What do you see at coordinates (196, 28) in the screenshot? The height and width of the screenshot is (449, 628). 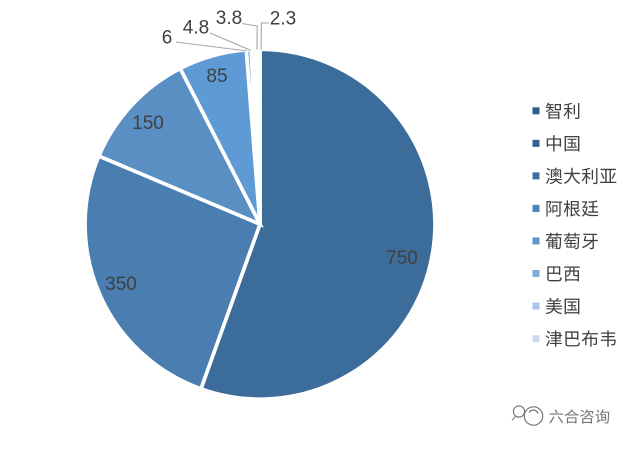 I see `svg-text: 4.8` at bounding box center [196, 28].